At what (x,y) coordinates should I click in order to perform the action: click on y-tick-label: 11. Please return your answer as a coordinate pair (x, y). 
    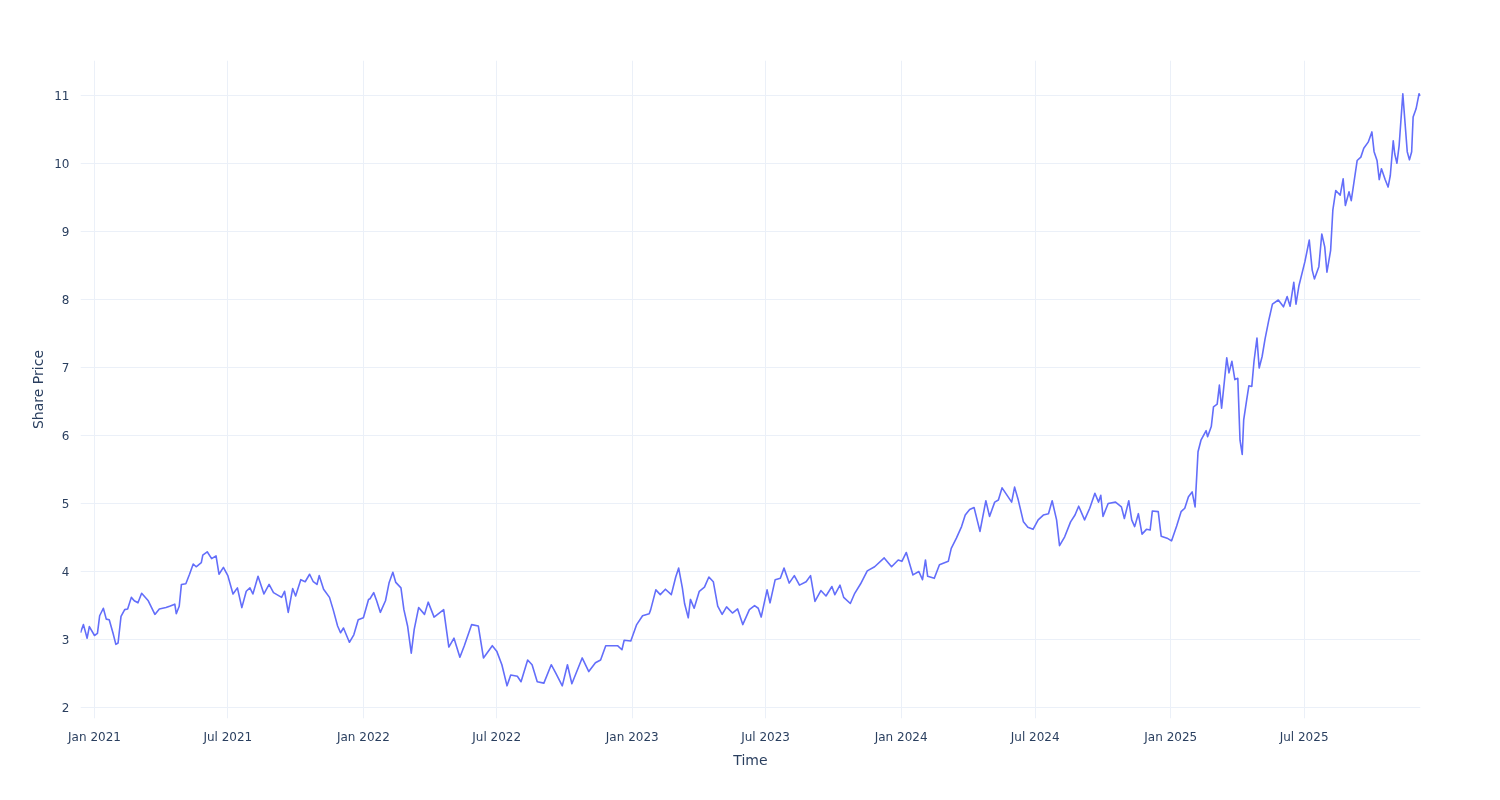
    Looking at the image, I should click on (62, 95).